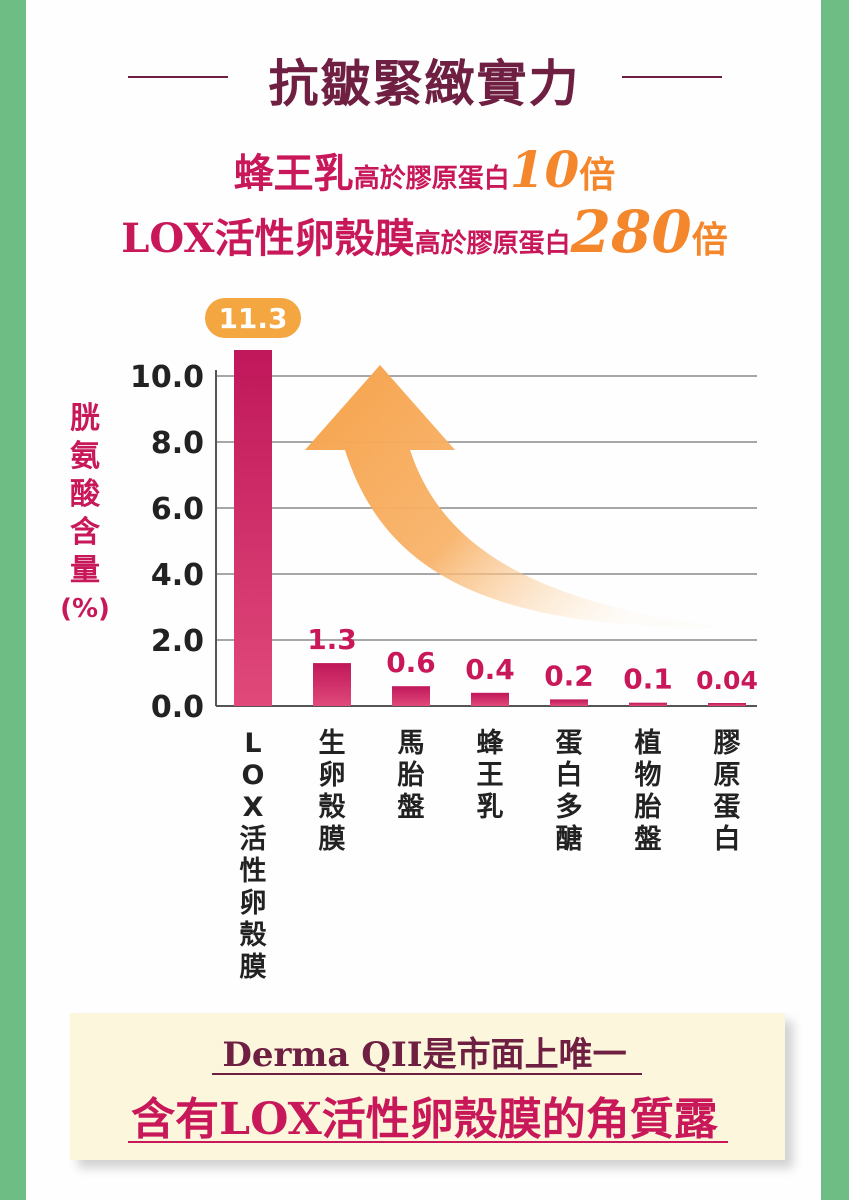  Describe the element at coordinates (177, 641) in the screenshot. I see `y-tick-label: 2.0` at that location.